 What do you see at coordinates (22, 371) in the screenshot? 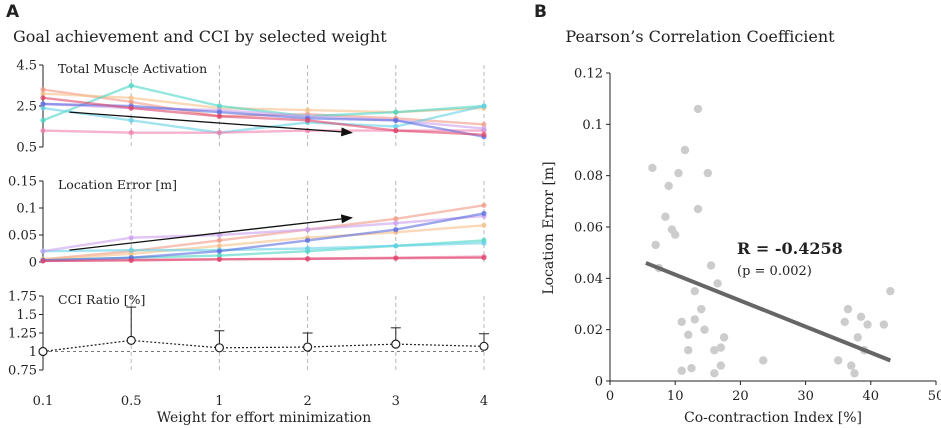
I see `y-tick-label: 0.75` at bounding box center [22, 371].